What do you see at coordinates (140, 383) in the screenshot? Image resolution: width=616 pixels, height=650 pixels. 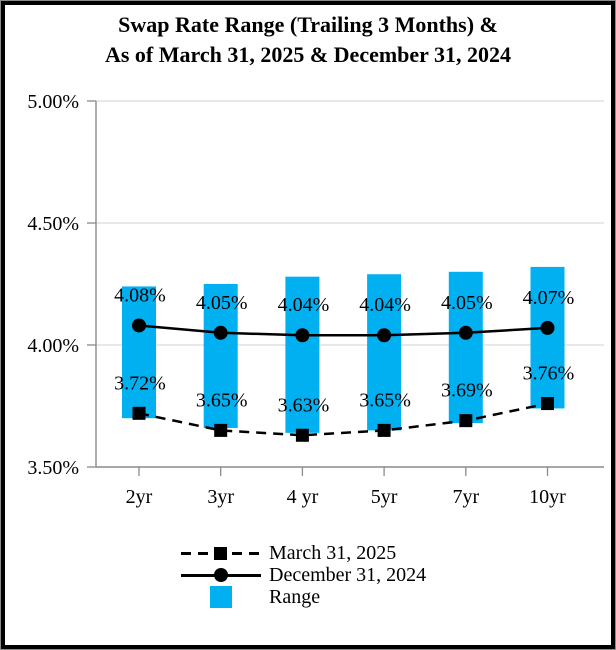 I see `march-data-label: 3.72%` at bounding box center [140, 383].